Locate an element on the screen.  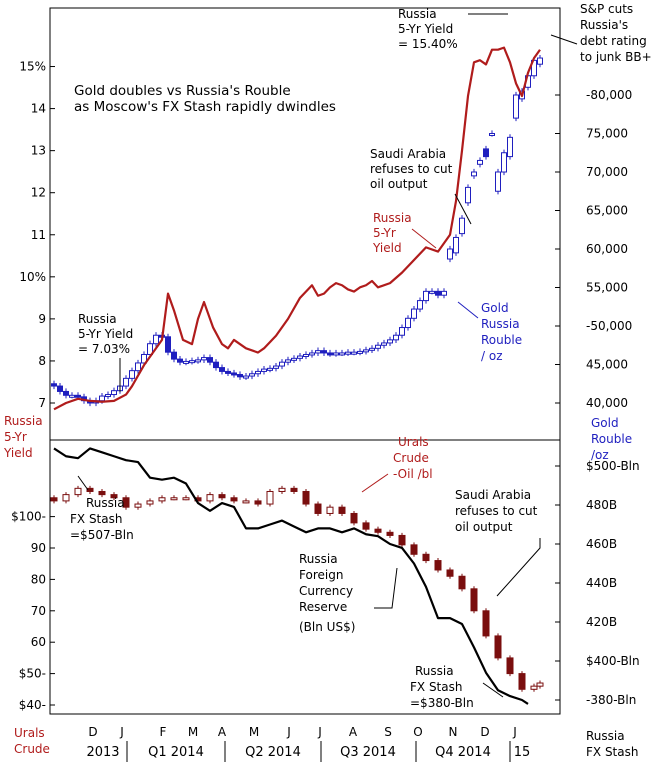
annotation-yield-15-line-2: 5-Yr Yield is located at coordinates (425, 29).